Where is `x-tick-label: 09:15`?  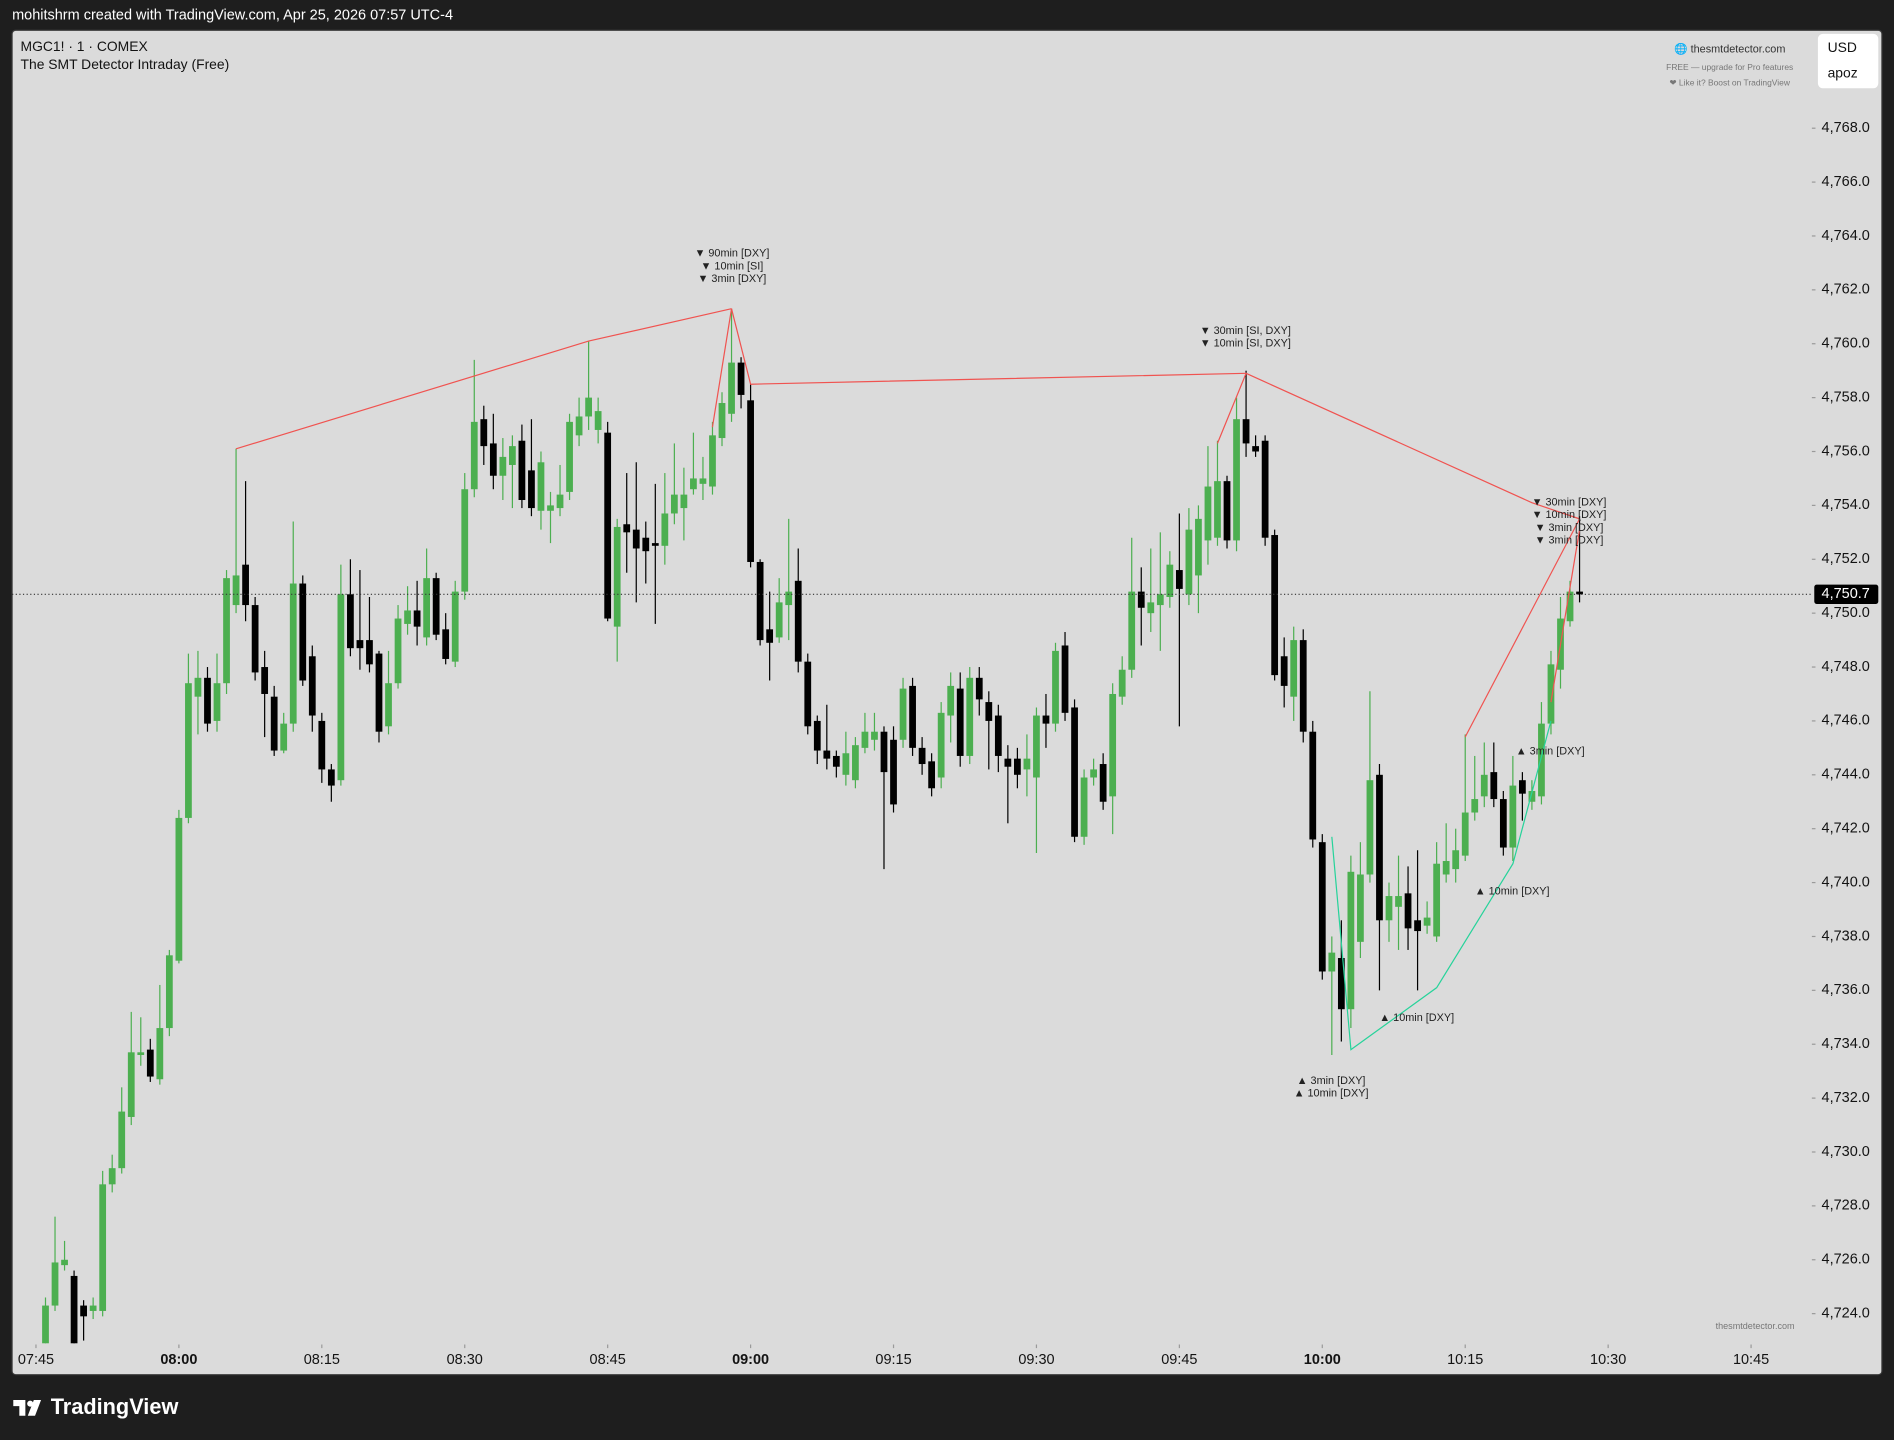
x-tick-label: 09:15 is located at coordinates (893, 1360).